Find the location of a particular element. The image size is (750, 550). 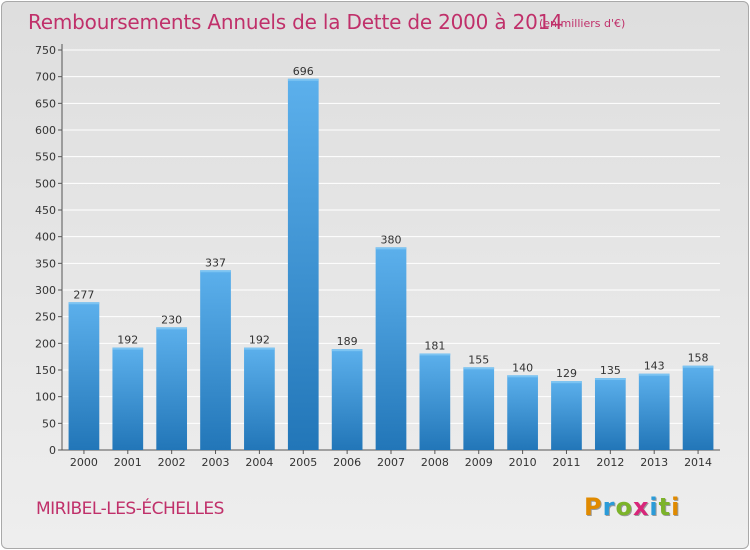

bar-value-label: 155 is located at coordinates (478, 359).